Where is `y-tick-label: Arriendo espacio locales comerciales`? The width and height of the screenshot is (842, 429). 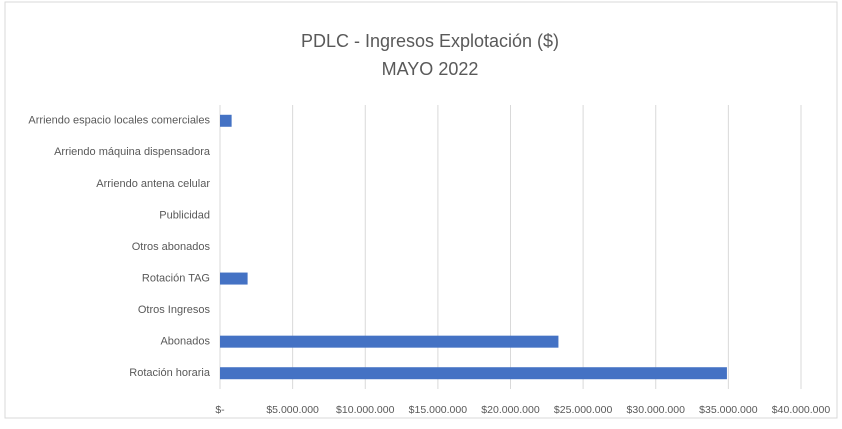
y-tick-label: Arriendo espacio locales comerciales is located at coordinates (119, 121).